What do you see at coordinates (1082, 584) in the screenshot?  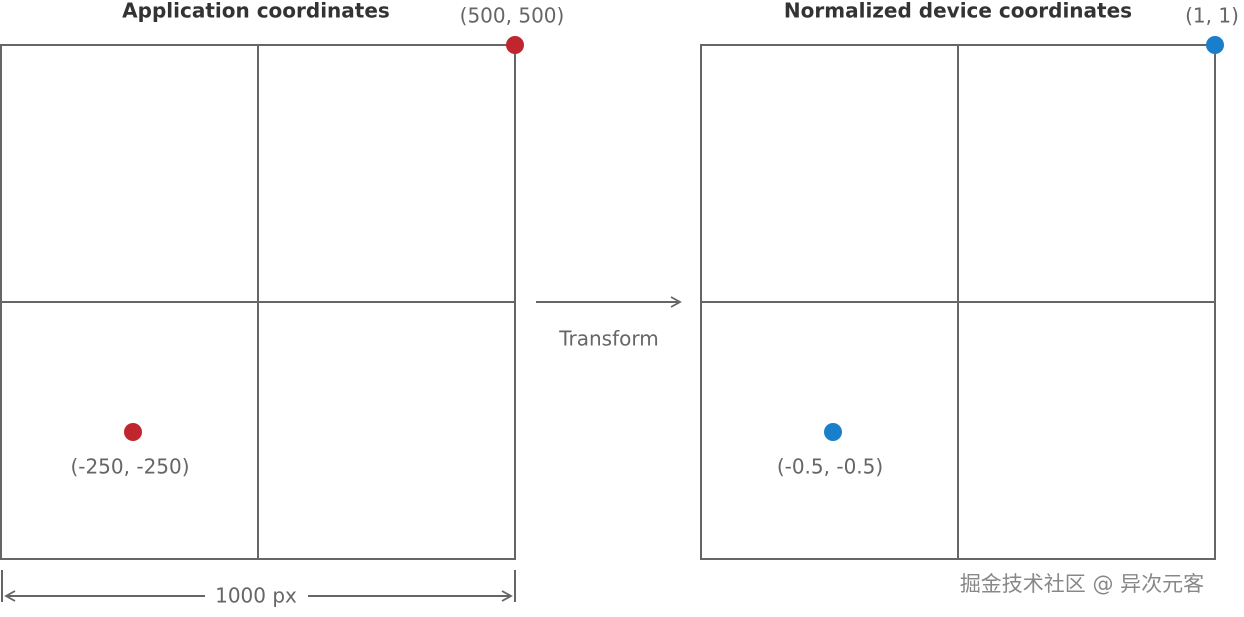 I see `watermark: 掘金技术社区 @ 异次元客` at bounding box center [1082, 584].